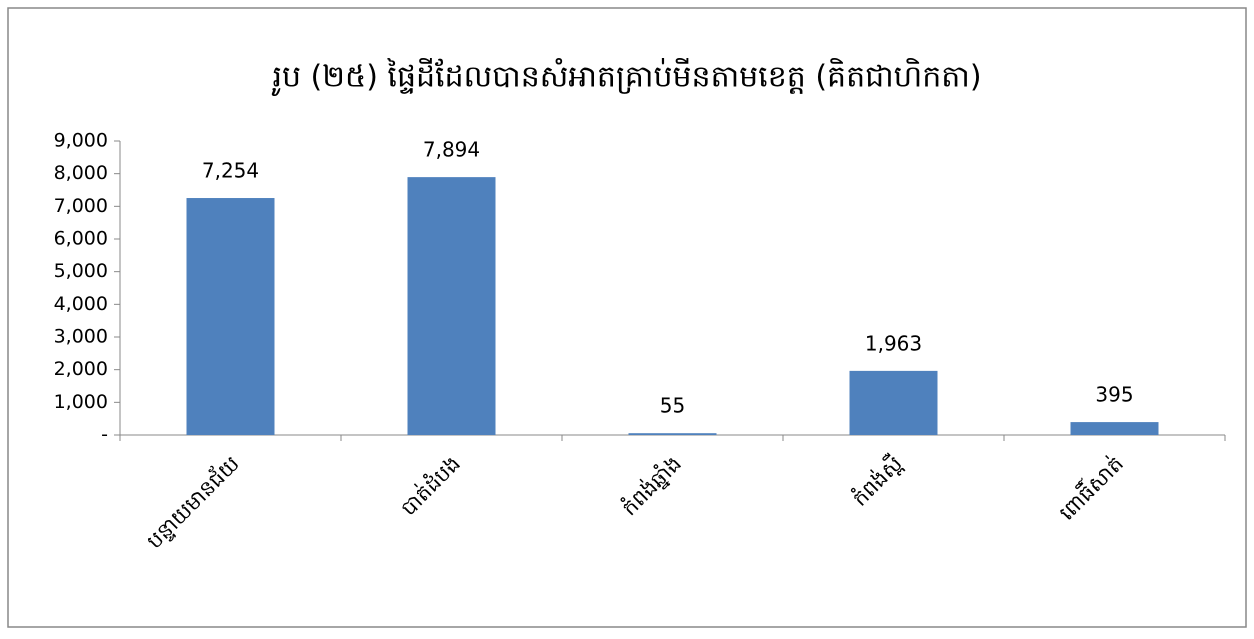 This screenshot has height=639, width=1254. What do you see at coordinates (451, 150) in the screenshot?
I see `value-label: 7,894` at bounding box center [451, 150].